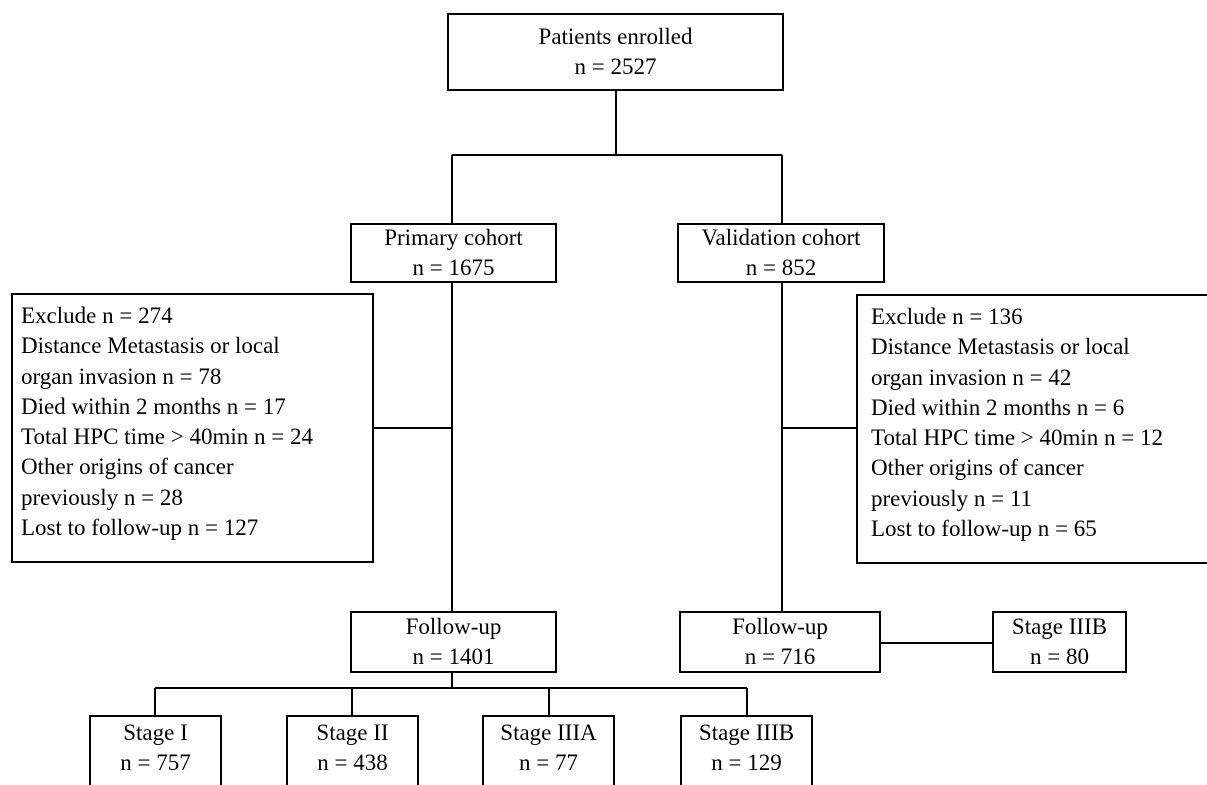  What do you see at coordinates (140, 528) in the screenshot?
I see `primary-exclude-line: Lost to follow-up n = 127` at bounding box center [140, 528].